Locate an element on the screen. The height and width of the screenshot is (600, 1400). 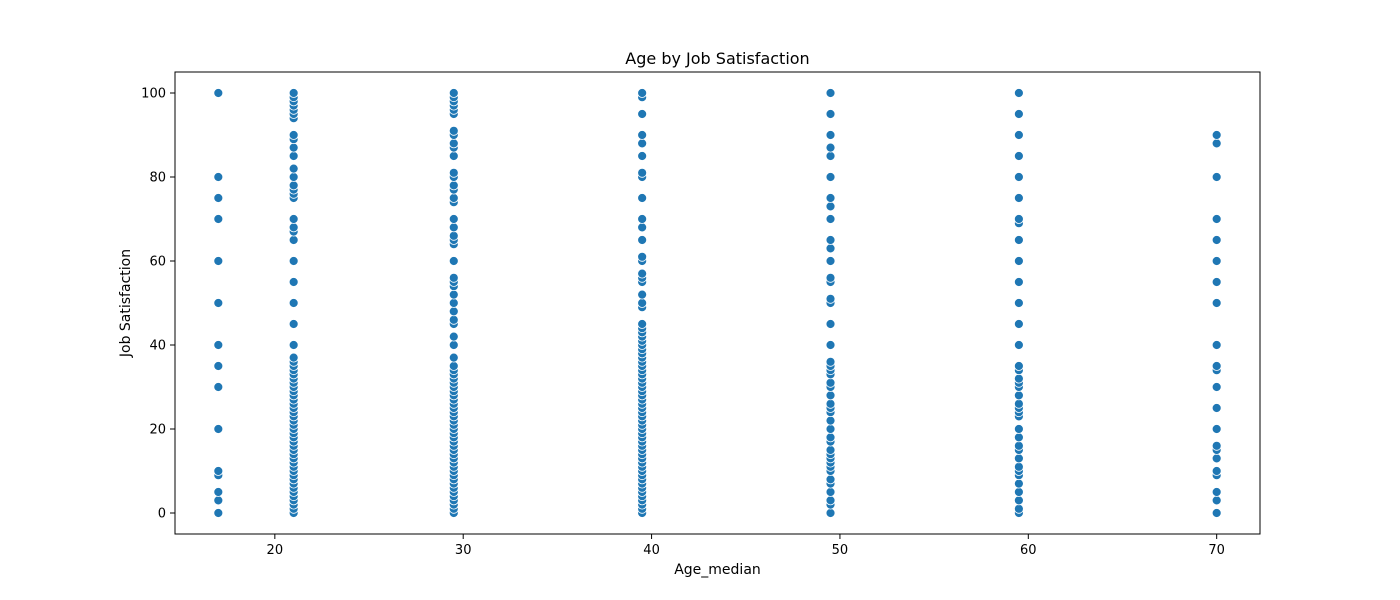
y-tick-label: 60 is located at coordinates (157, 262).